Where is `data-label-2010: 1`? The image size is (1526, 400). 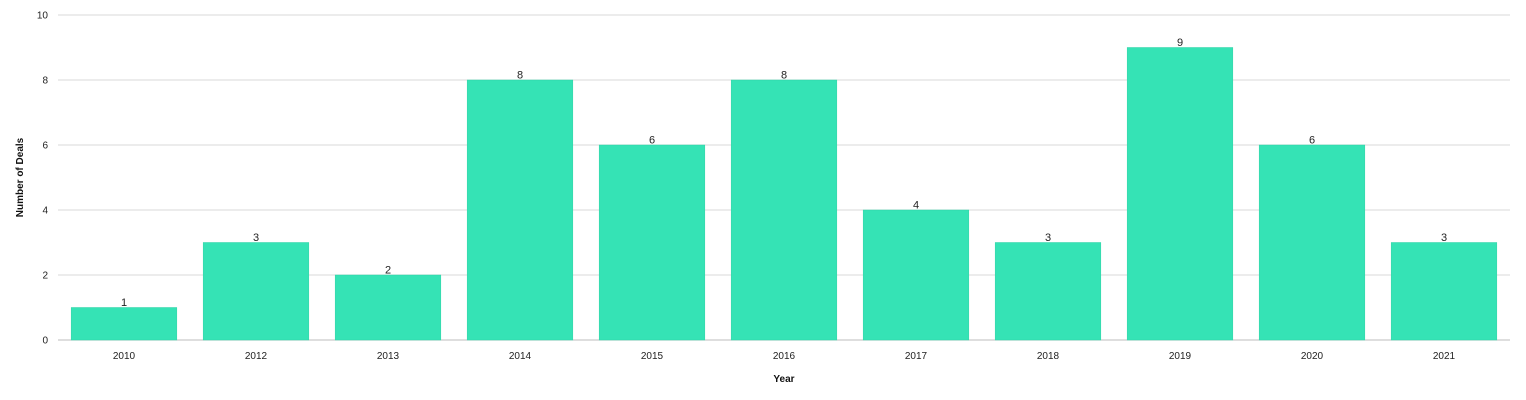 data-label-2010: 1 is located at coordinates (124, 303).